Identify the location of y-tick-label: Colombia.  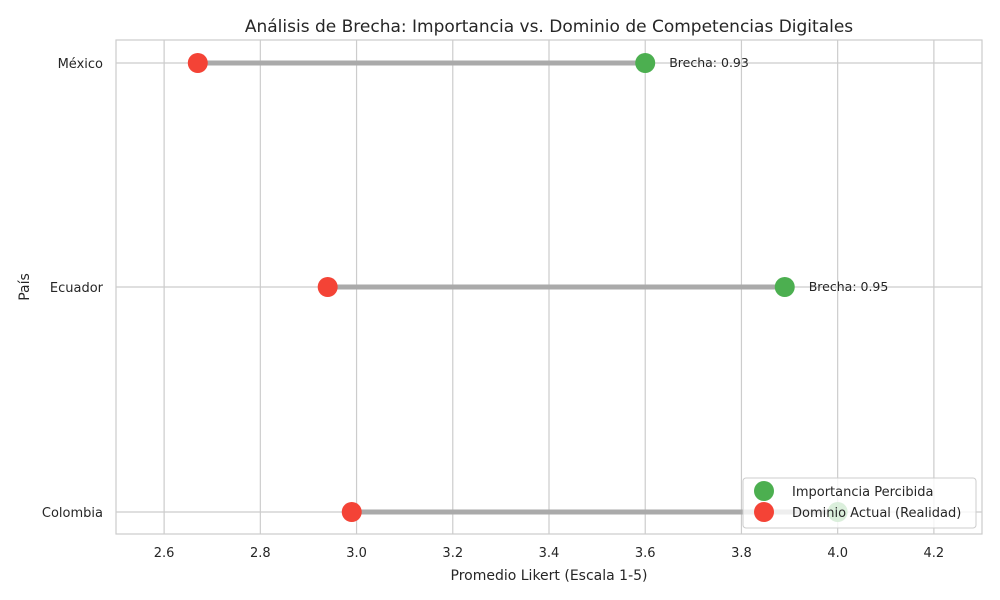
(72, 513).